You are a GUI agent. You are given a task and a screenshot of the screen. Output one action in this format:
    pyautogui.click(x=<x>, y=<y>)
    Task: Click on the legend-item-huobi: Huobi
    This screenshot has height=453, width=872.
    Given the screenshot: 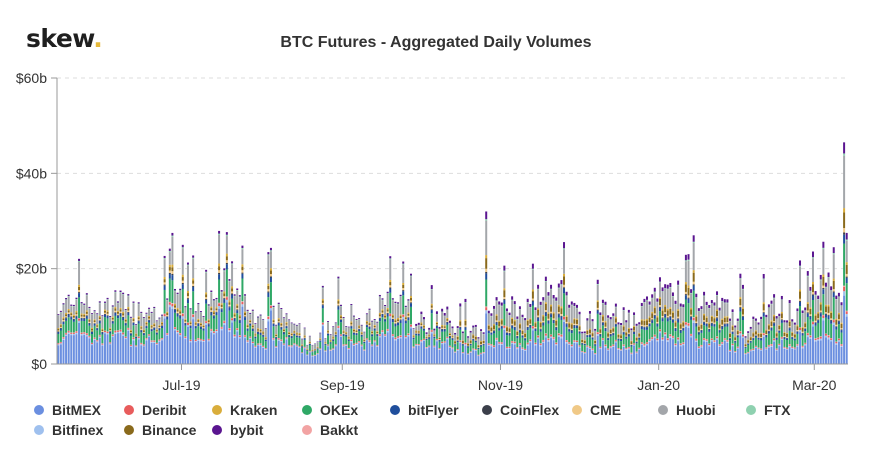 What is the action you would take?
    pyautogui.click(x=687, y=410)
    